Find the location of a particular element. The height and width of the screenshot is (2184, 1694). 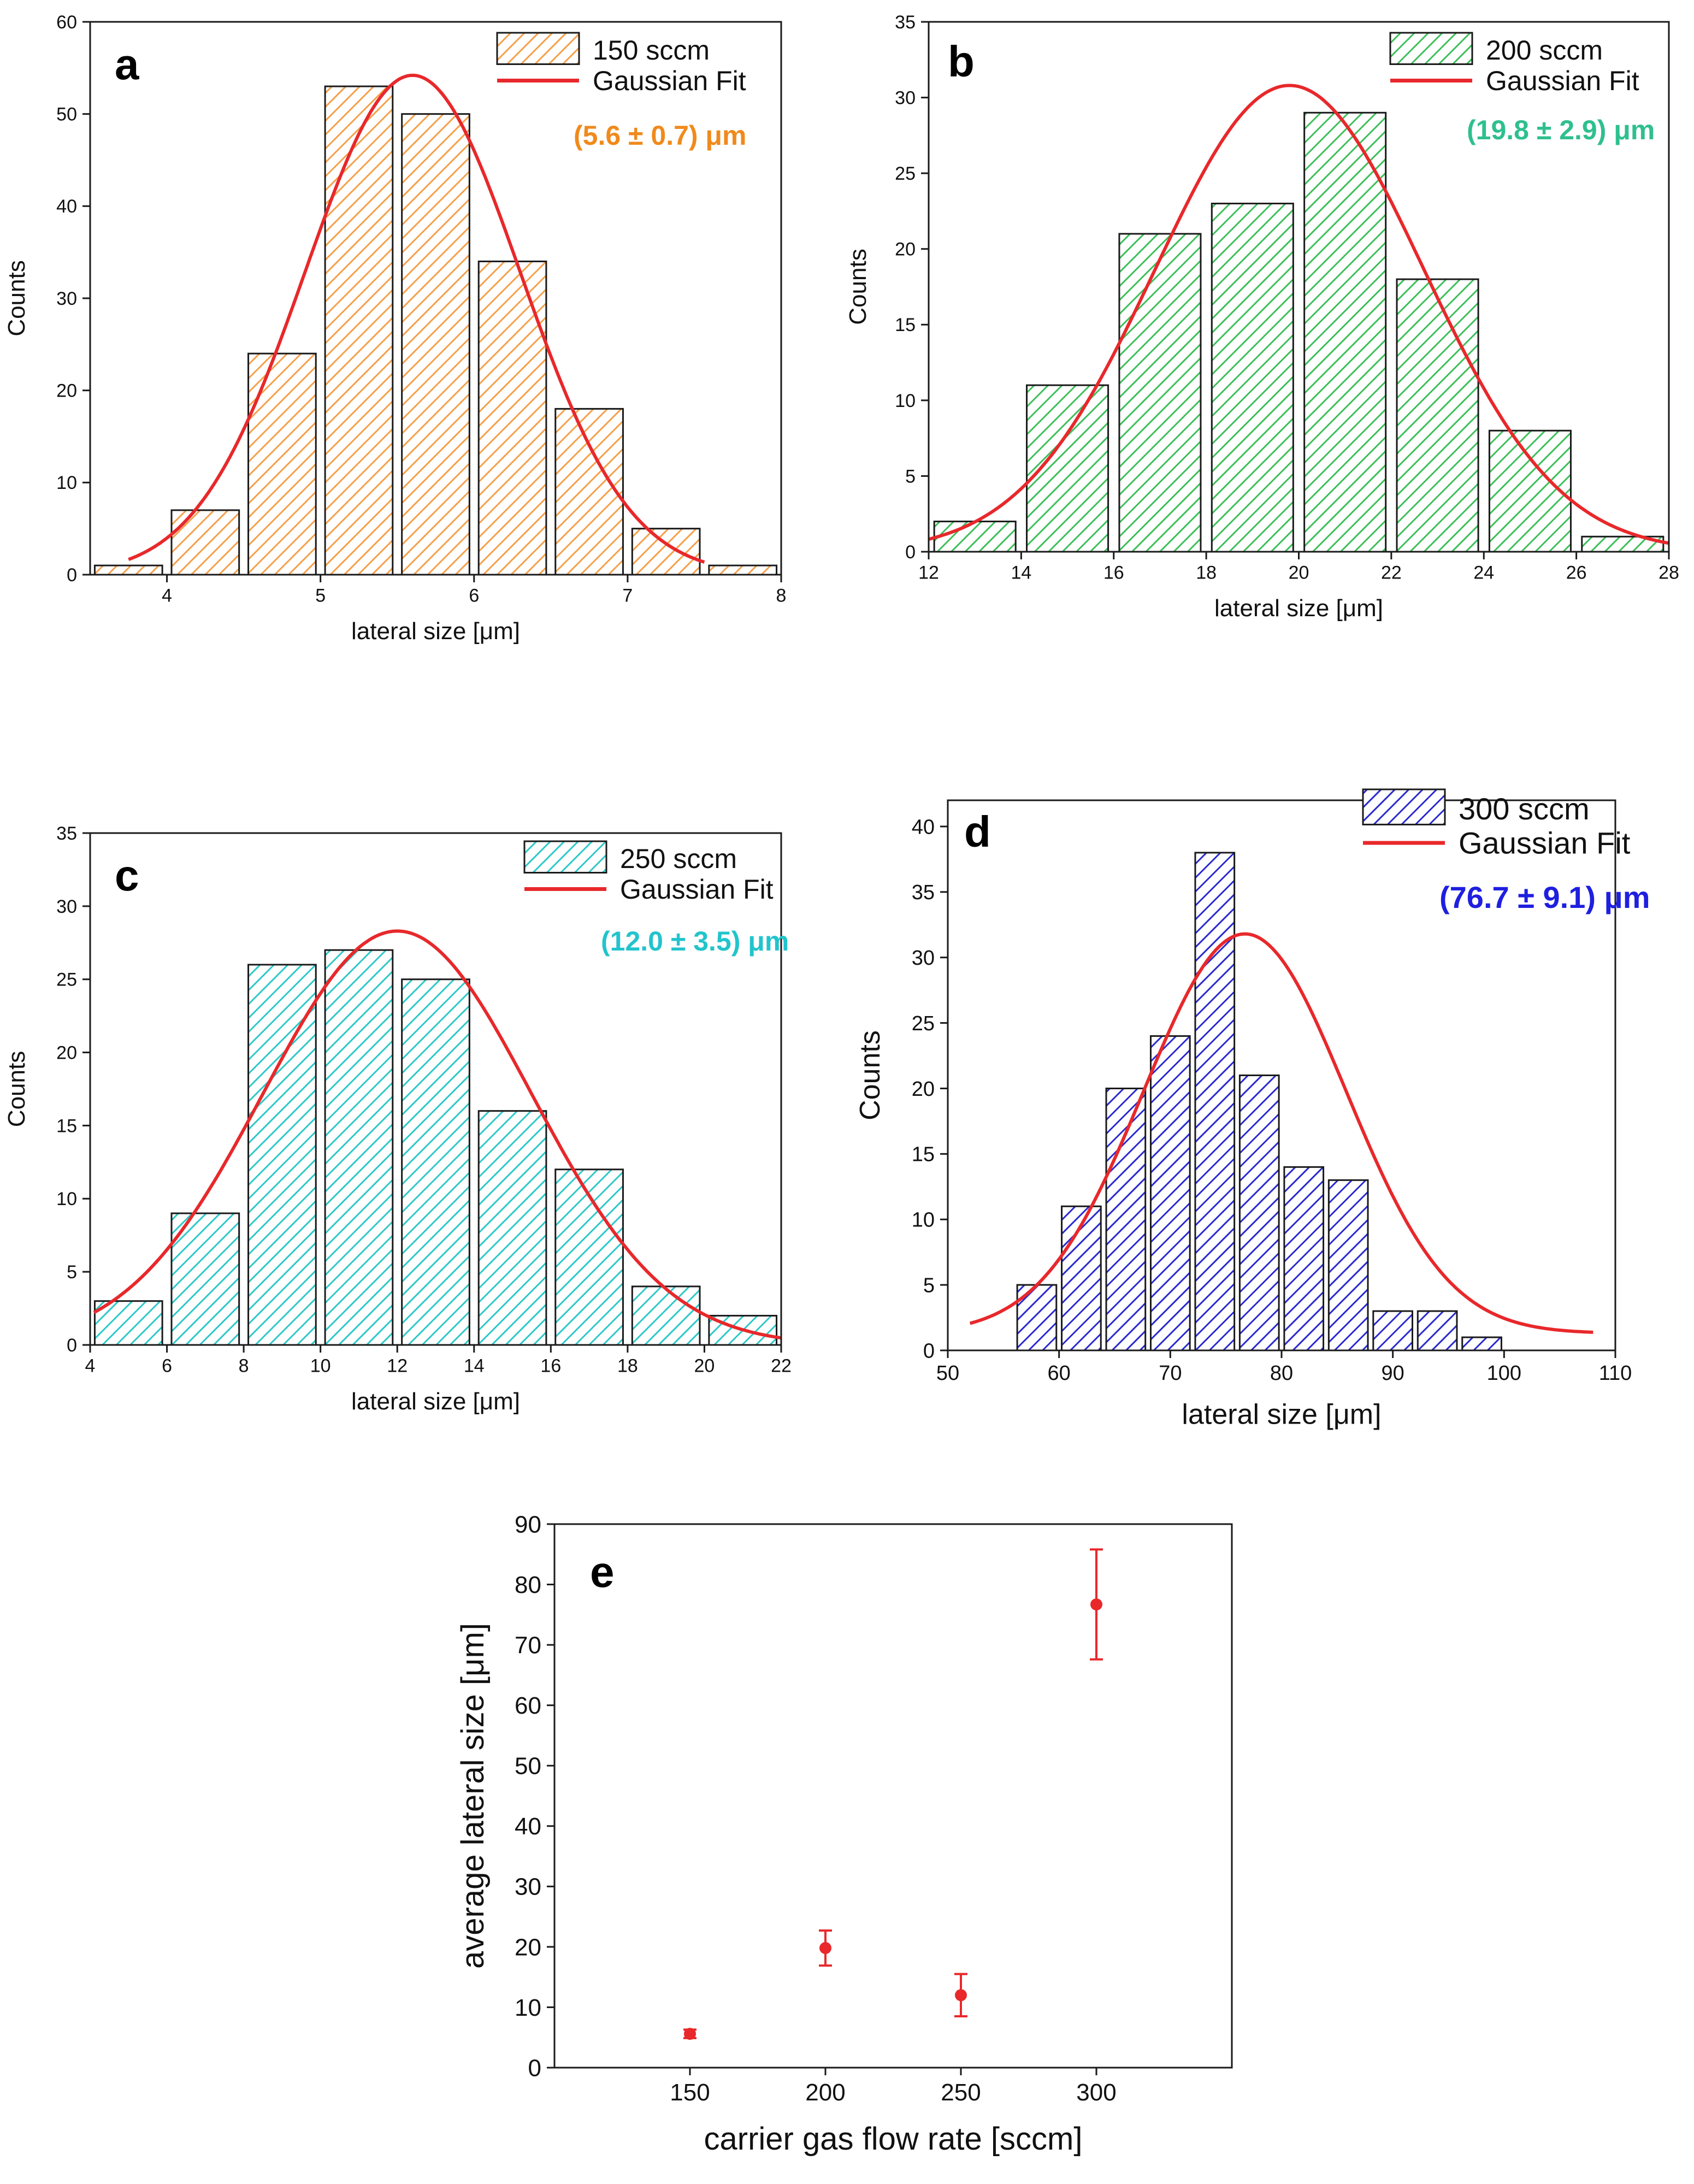

x-tick-label: 90 is located at coordinates (1393, 1373).